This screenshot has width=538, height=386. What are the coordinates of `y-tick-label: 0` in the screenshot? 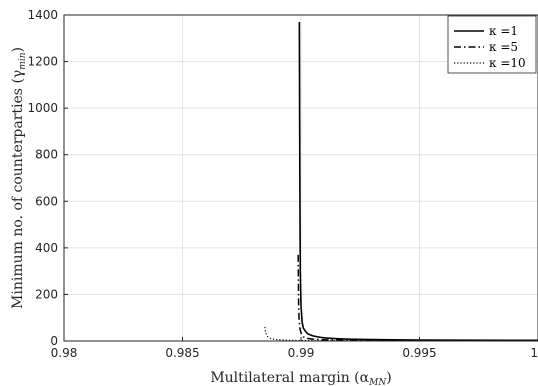 It's located at (54, 341).